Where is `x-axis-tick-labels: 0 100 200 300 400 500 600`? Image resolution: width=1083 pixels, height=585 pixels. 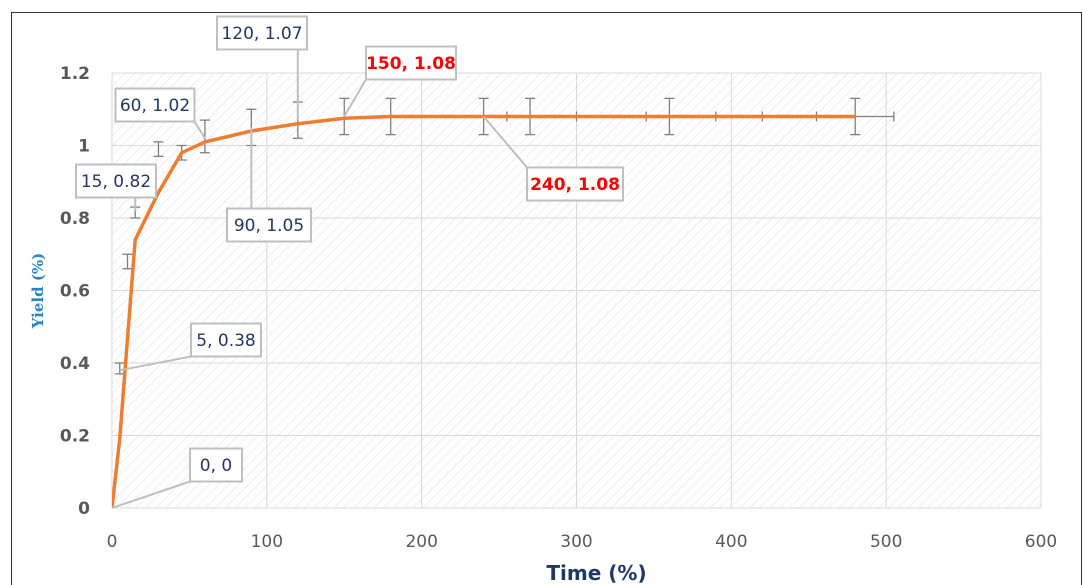
x-axis-tick-labels: 0 100 200 300 400 500 600 is located at coordinates (582, 542).